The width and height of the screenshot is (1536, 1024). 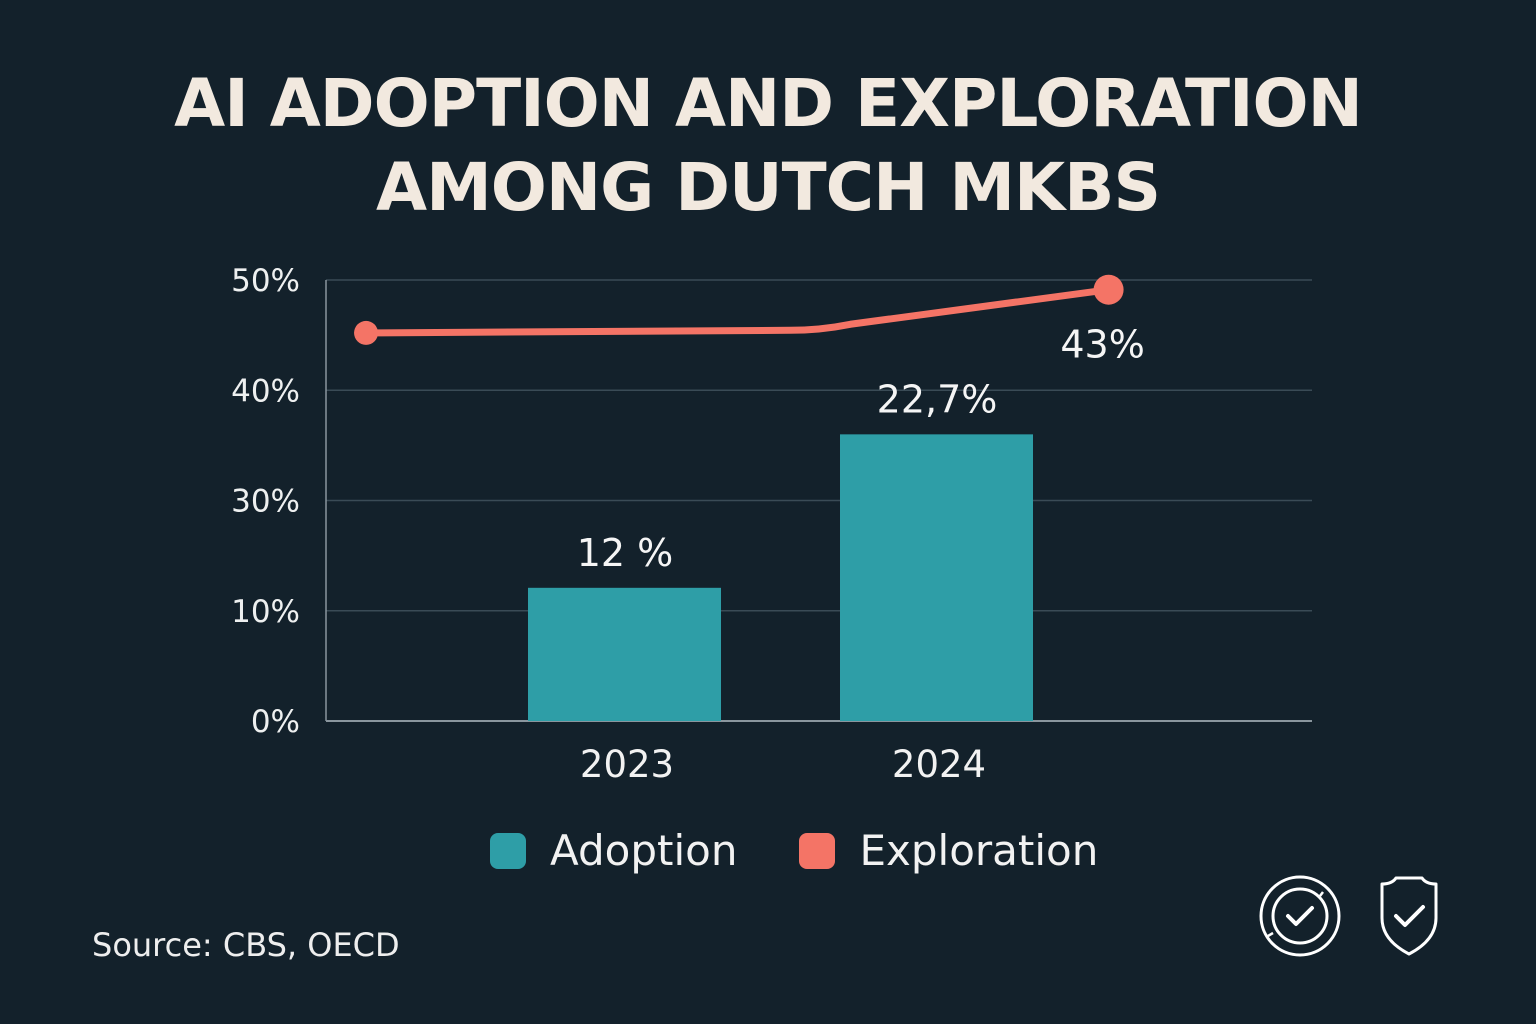 I want to click on x-tick-label: 2024, so click(x=939, y=764).